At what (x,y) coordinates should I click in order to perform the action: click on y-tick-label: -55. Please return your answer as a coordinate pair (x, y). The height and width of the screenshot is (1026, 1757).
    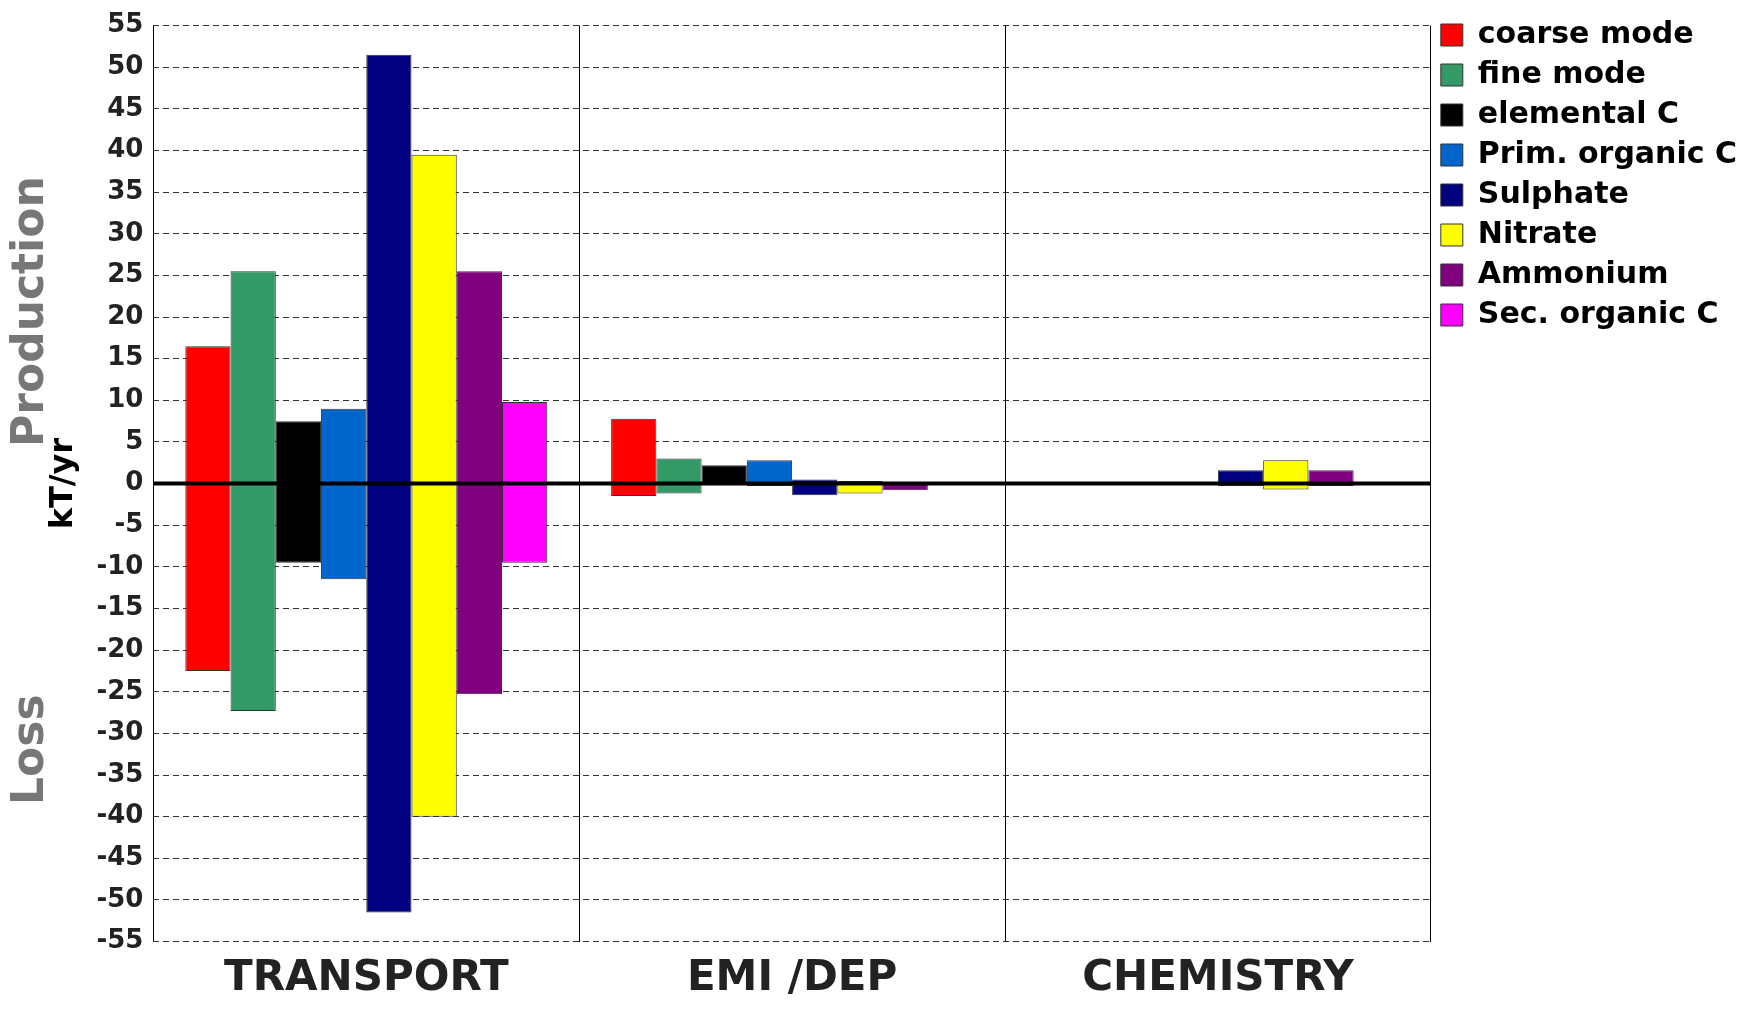
    Looking at the image, I should click on (120, 939).